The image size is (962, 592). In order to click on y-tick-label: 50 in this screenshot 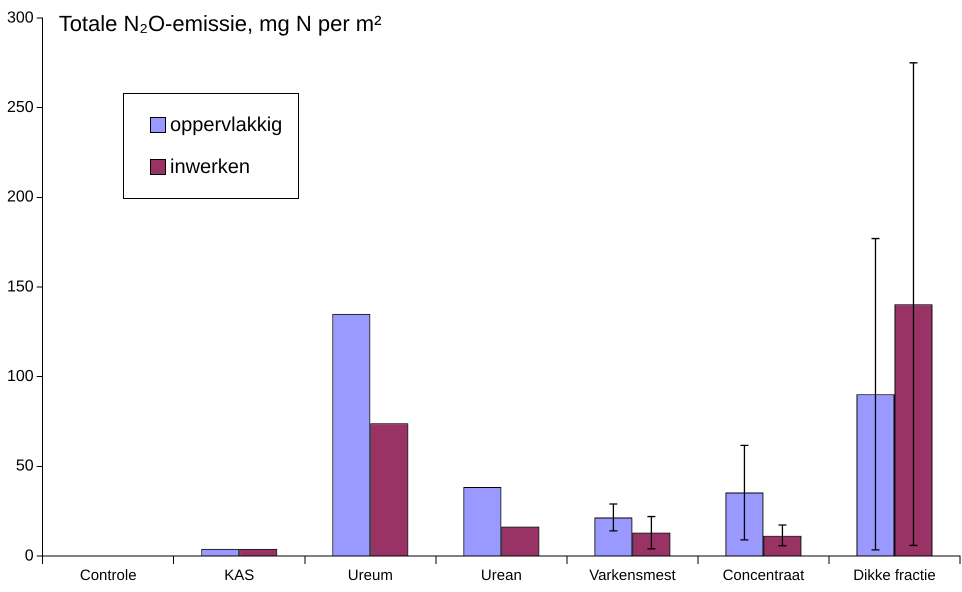, I will do `click(25, 466)`.